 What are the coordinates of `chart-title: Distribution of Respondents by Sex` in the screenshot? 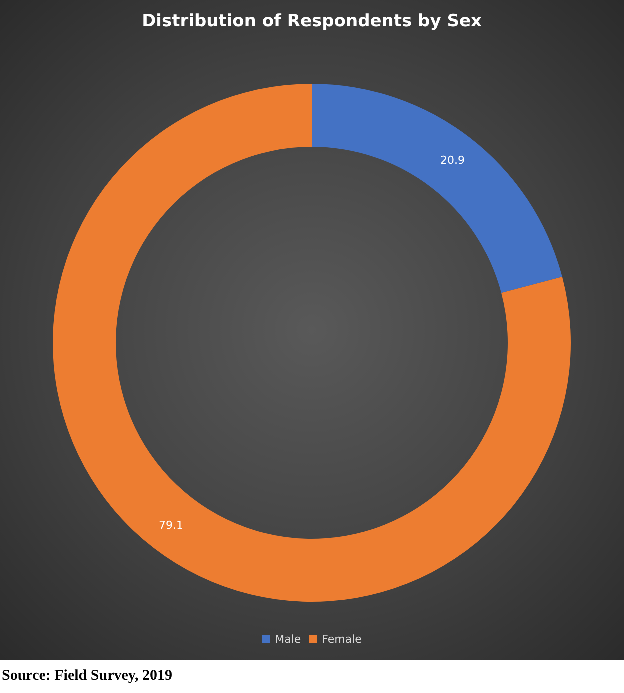 It's located at (312, 22).